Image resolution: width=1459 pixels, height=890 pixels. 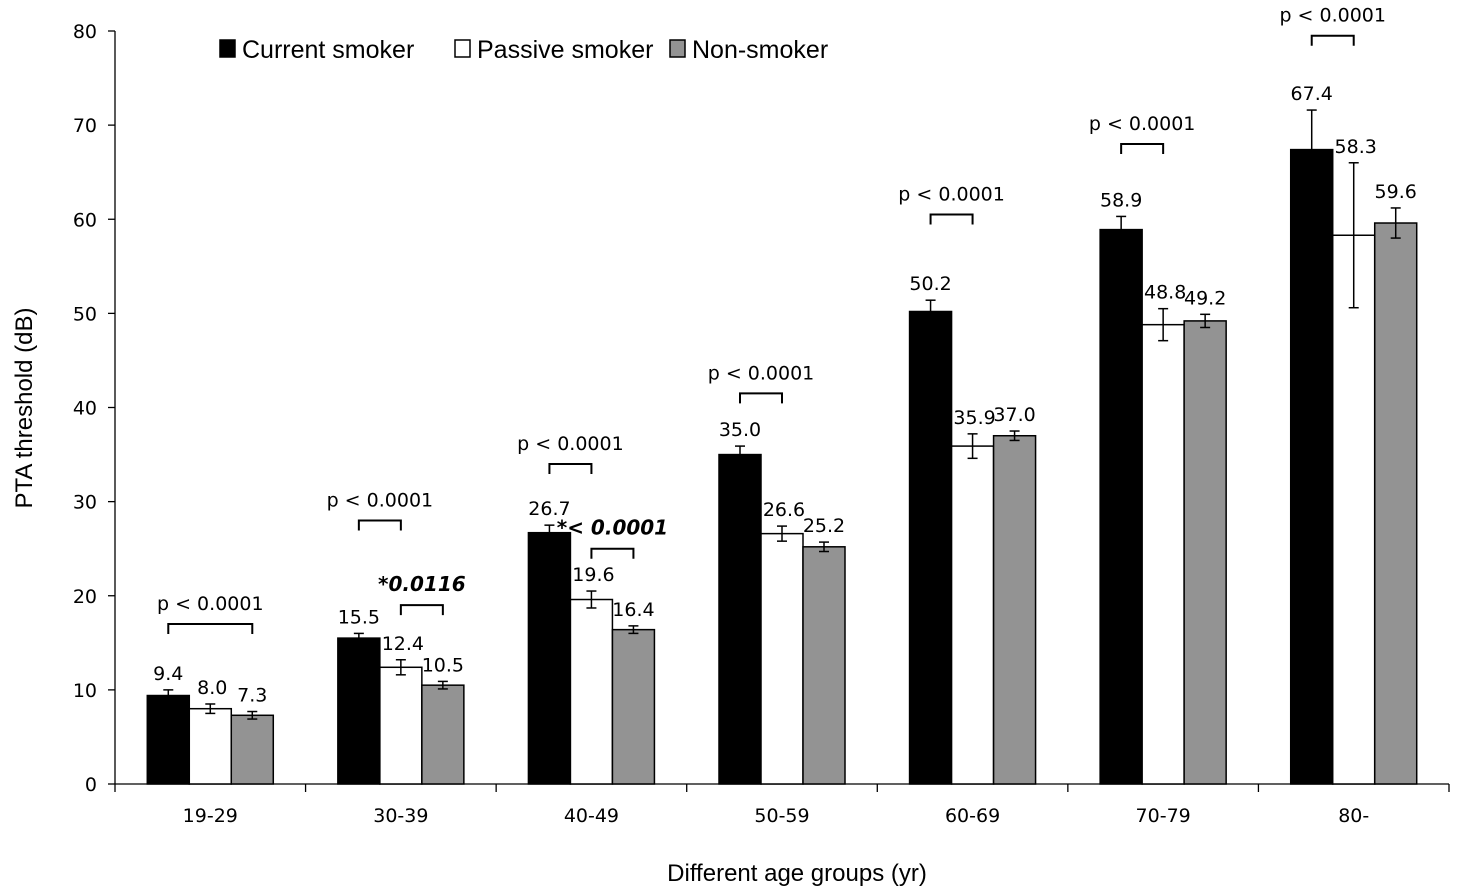 I want to click on significance-label: *0.0116, so click(x=422, y=584).